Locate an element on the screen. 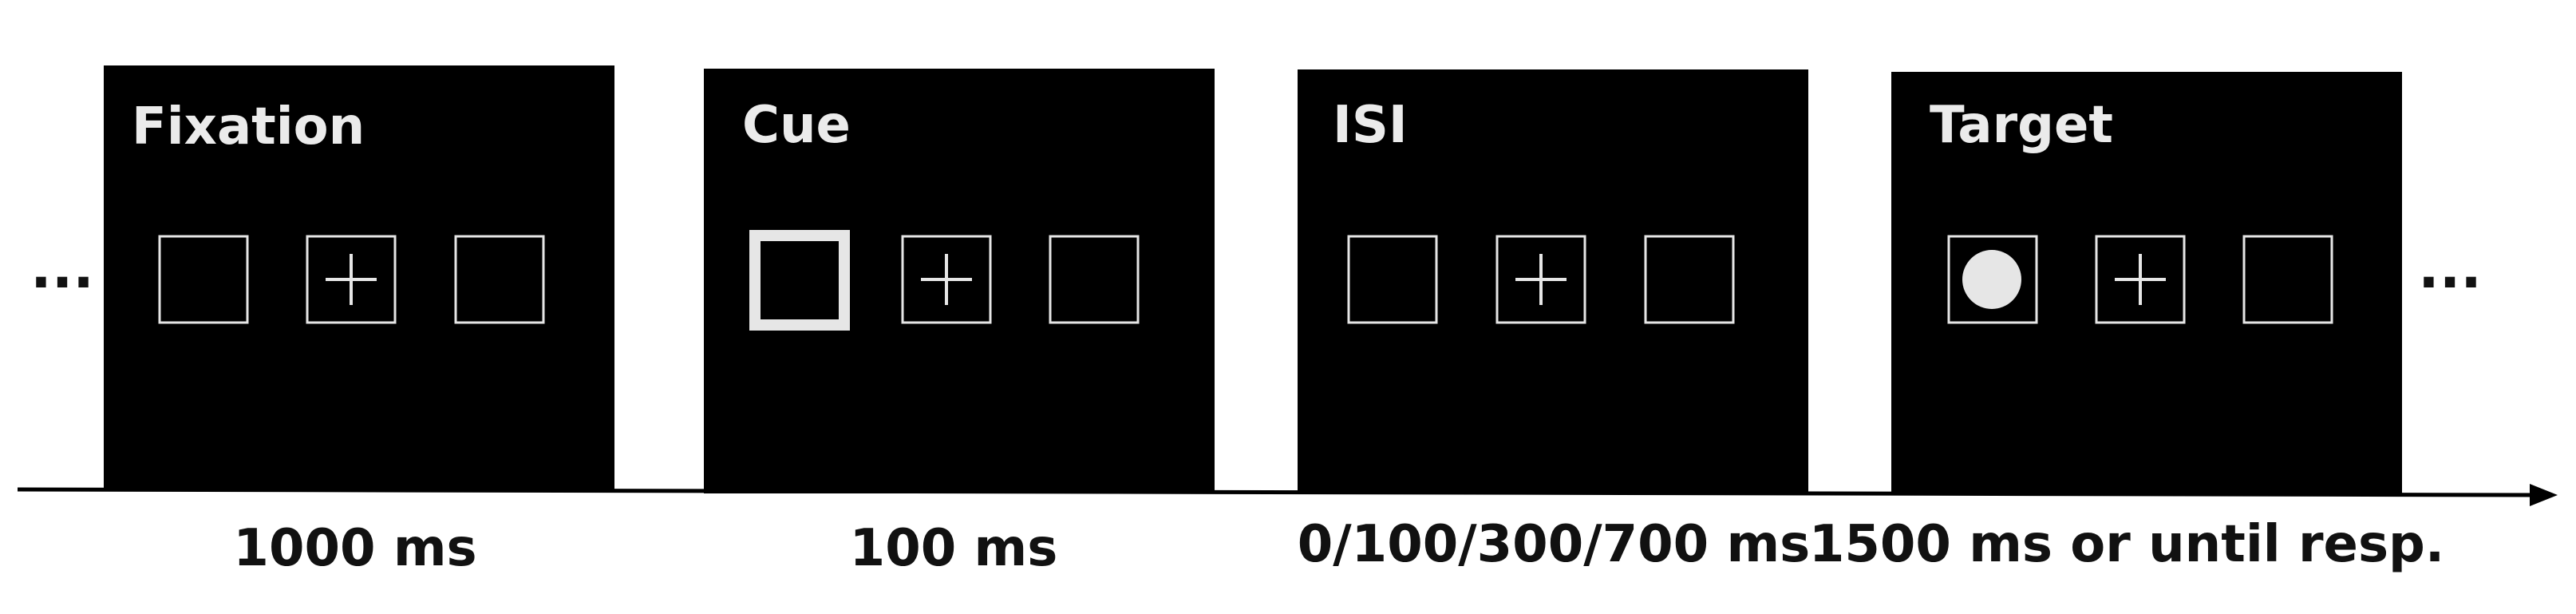 The image size is (2576, 614). target-left-box is located at coordinates (1992, 279).